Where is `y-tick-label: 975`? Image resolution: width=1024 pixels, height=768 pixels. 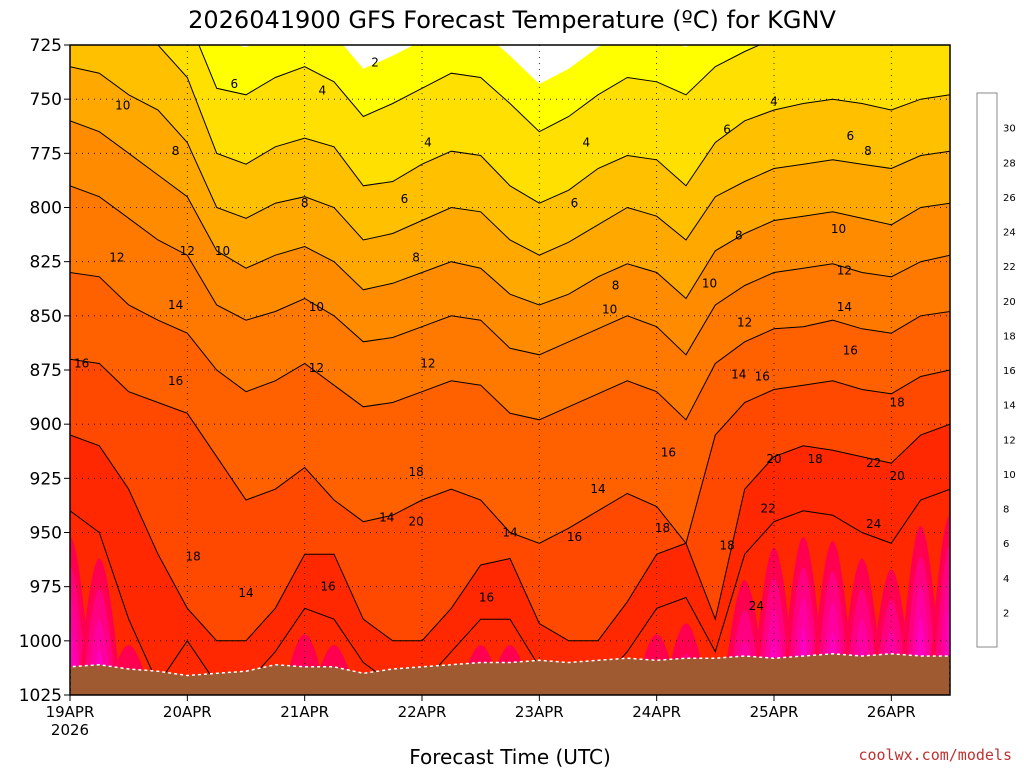 y-tick-label: 975 is located at coordinates (46, 588).